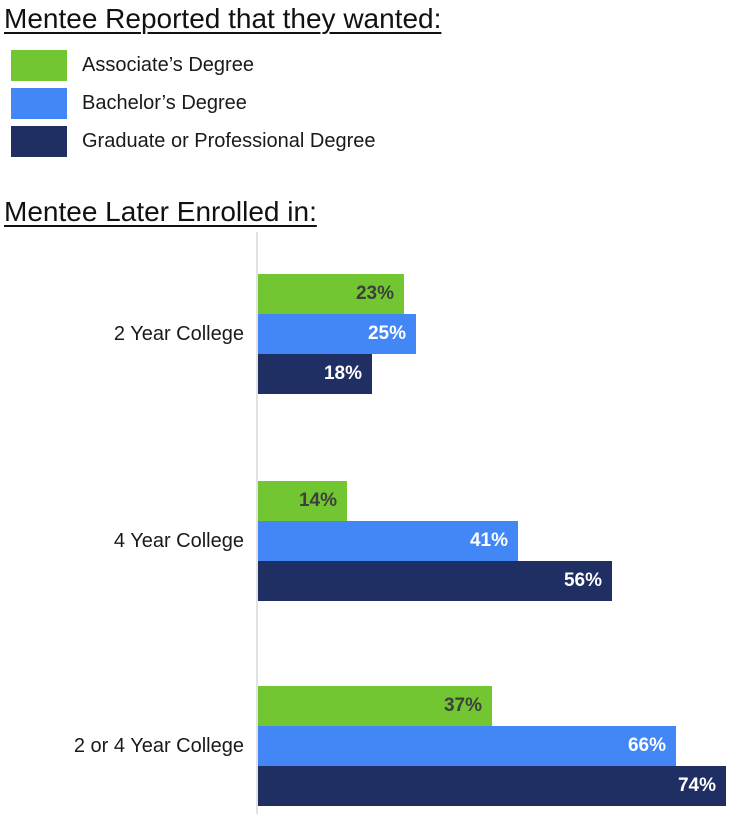 The image size is (734, 816). Describe the element at coordinates (257, 523) in the screenshot. I see `y-axis-line` at that location.